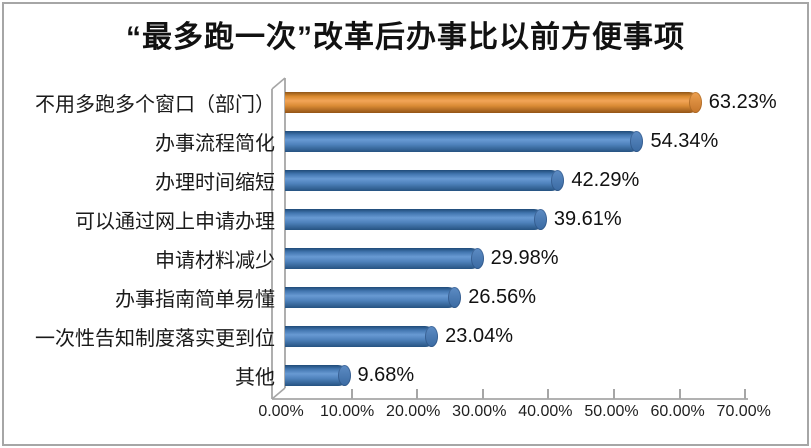 The image size is (811, 448). I want to click on bar-track: 63.23%, so click(548, 102).